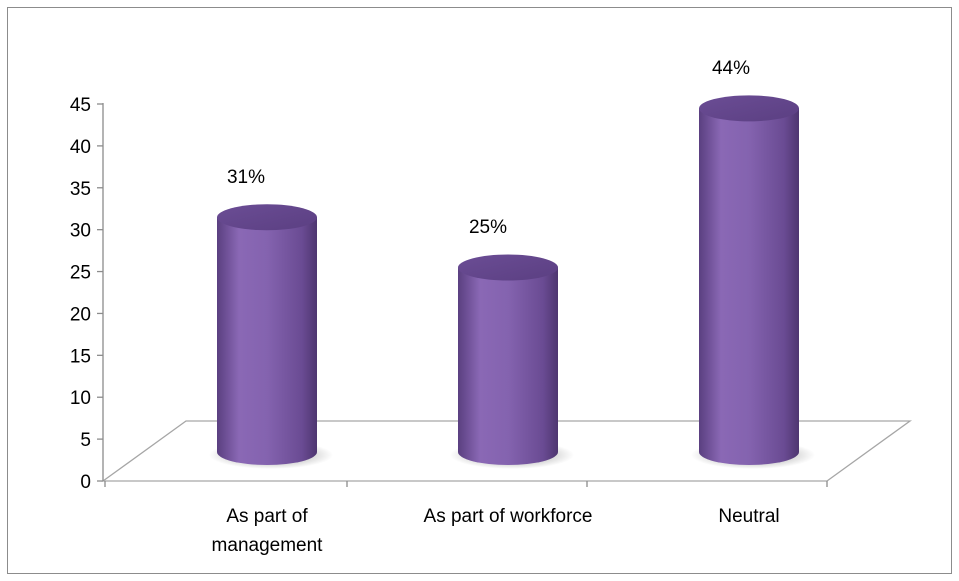 Image resolution: width=959 pixels, height=581 pixels. I want to click on x-category-label: Neutral, so click(748, 516).